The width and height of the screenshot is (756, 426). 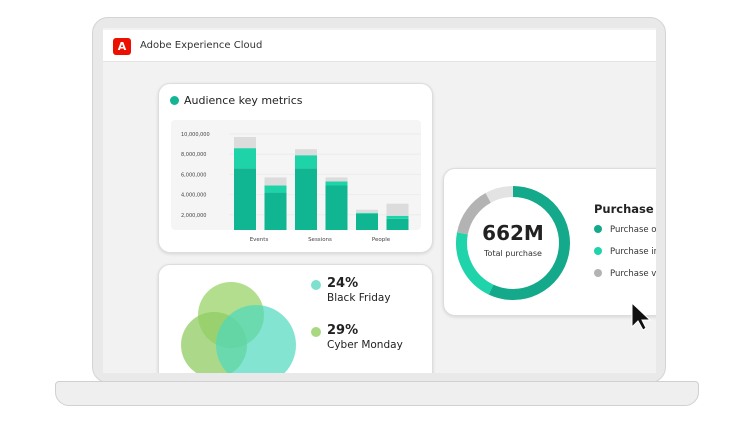 I want to click on purchase-title: Purchase type, so click(x=625, y=209).